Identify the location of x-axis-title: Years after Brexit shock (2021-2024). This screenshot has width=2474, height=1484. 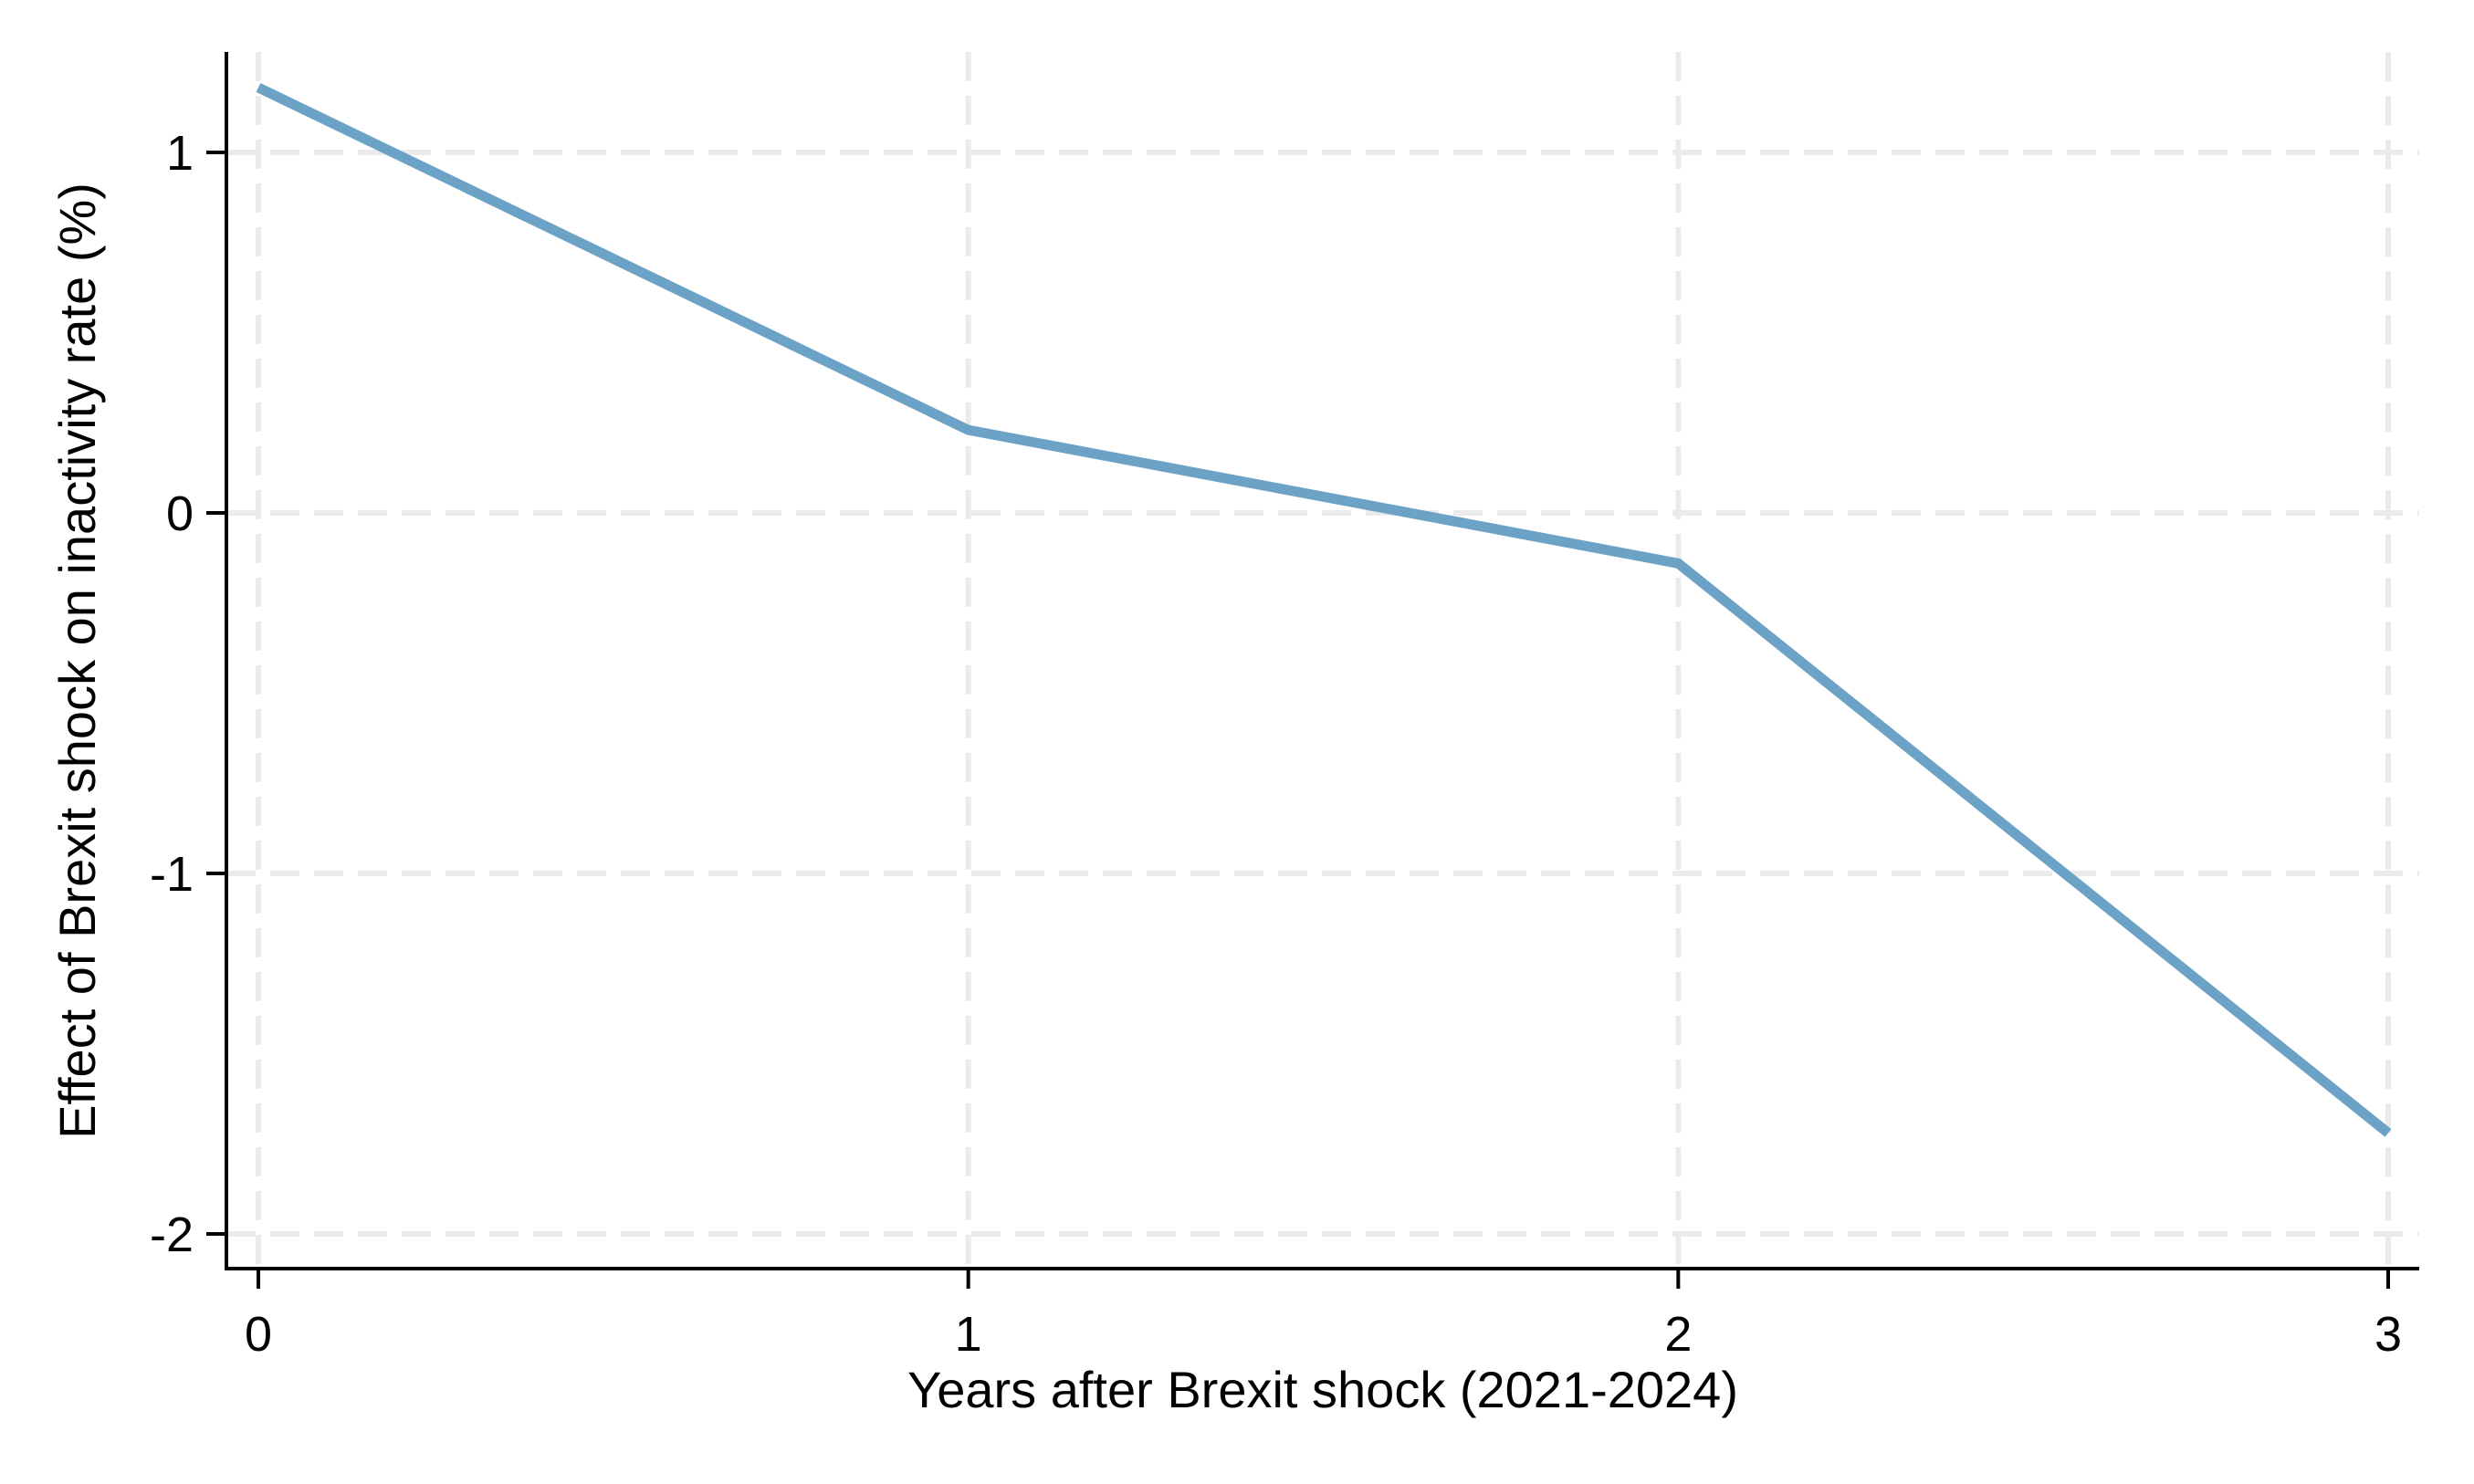
(1322, 1389).